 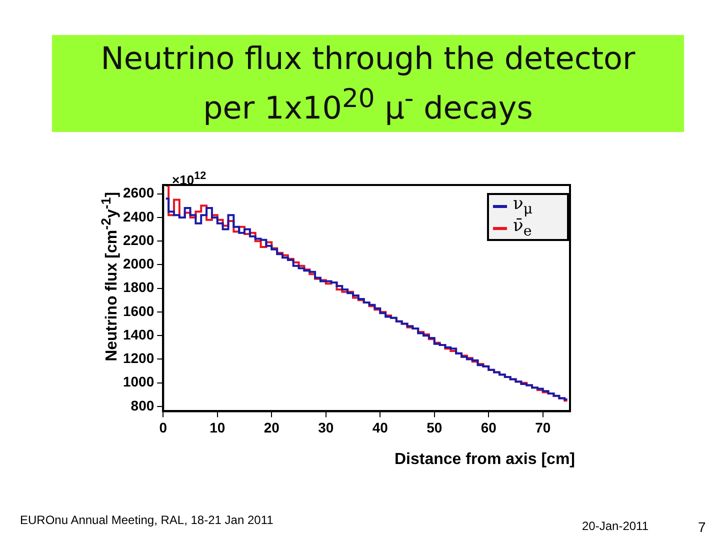 What do you see at coordinates (434, 427) in the screenshot?
I see `x-tick-label: 50` at bounding box center [434, 427].